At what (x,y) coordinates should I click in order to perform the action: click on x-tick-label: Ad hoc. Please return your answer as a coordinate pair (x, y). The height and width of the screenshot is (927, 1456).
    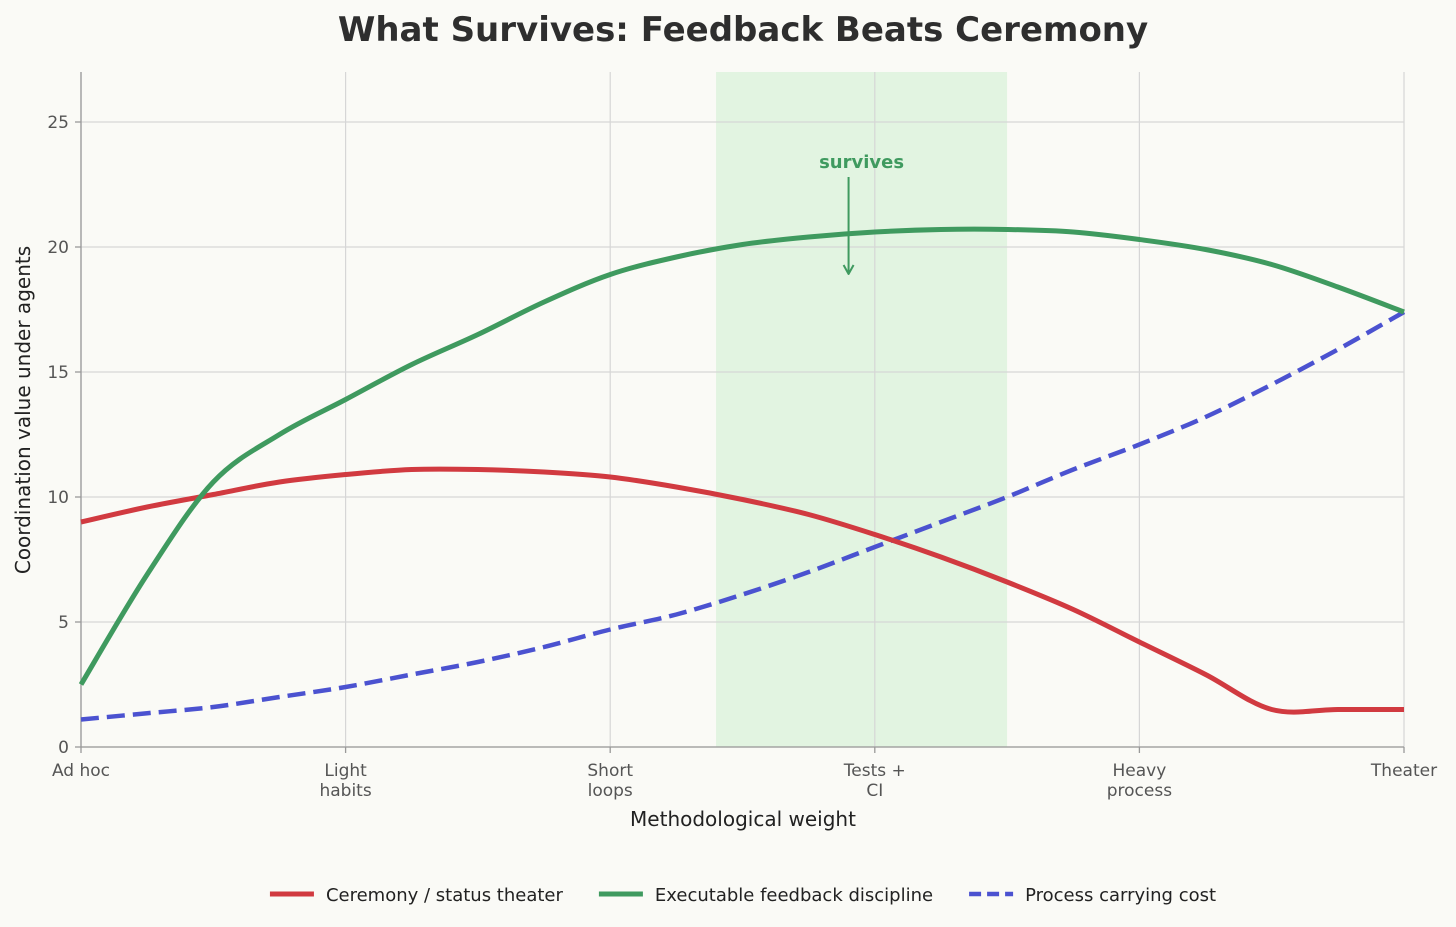
    Looking at the image, I should click on (81, 771).